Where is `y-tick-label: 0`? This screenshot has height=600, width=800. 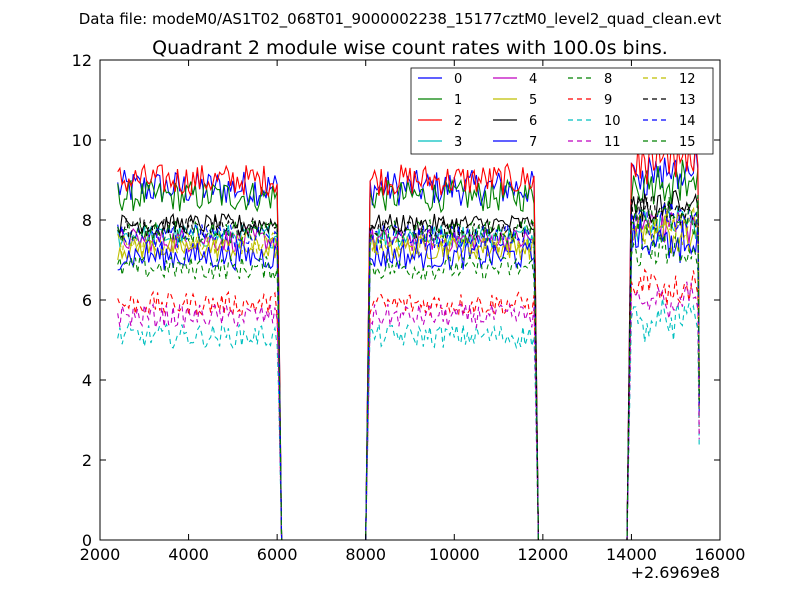 y-tick-label: 0 is located at coordinates (87, 540).